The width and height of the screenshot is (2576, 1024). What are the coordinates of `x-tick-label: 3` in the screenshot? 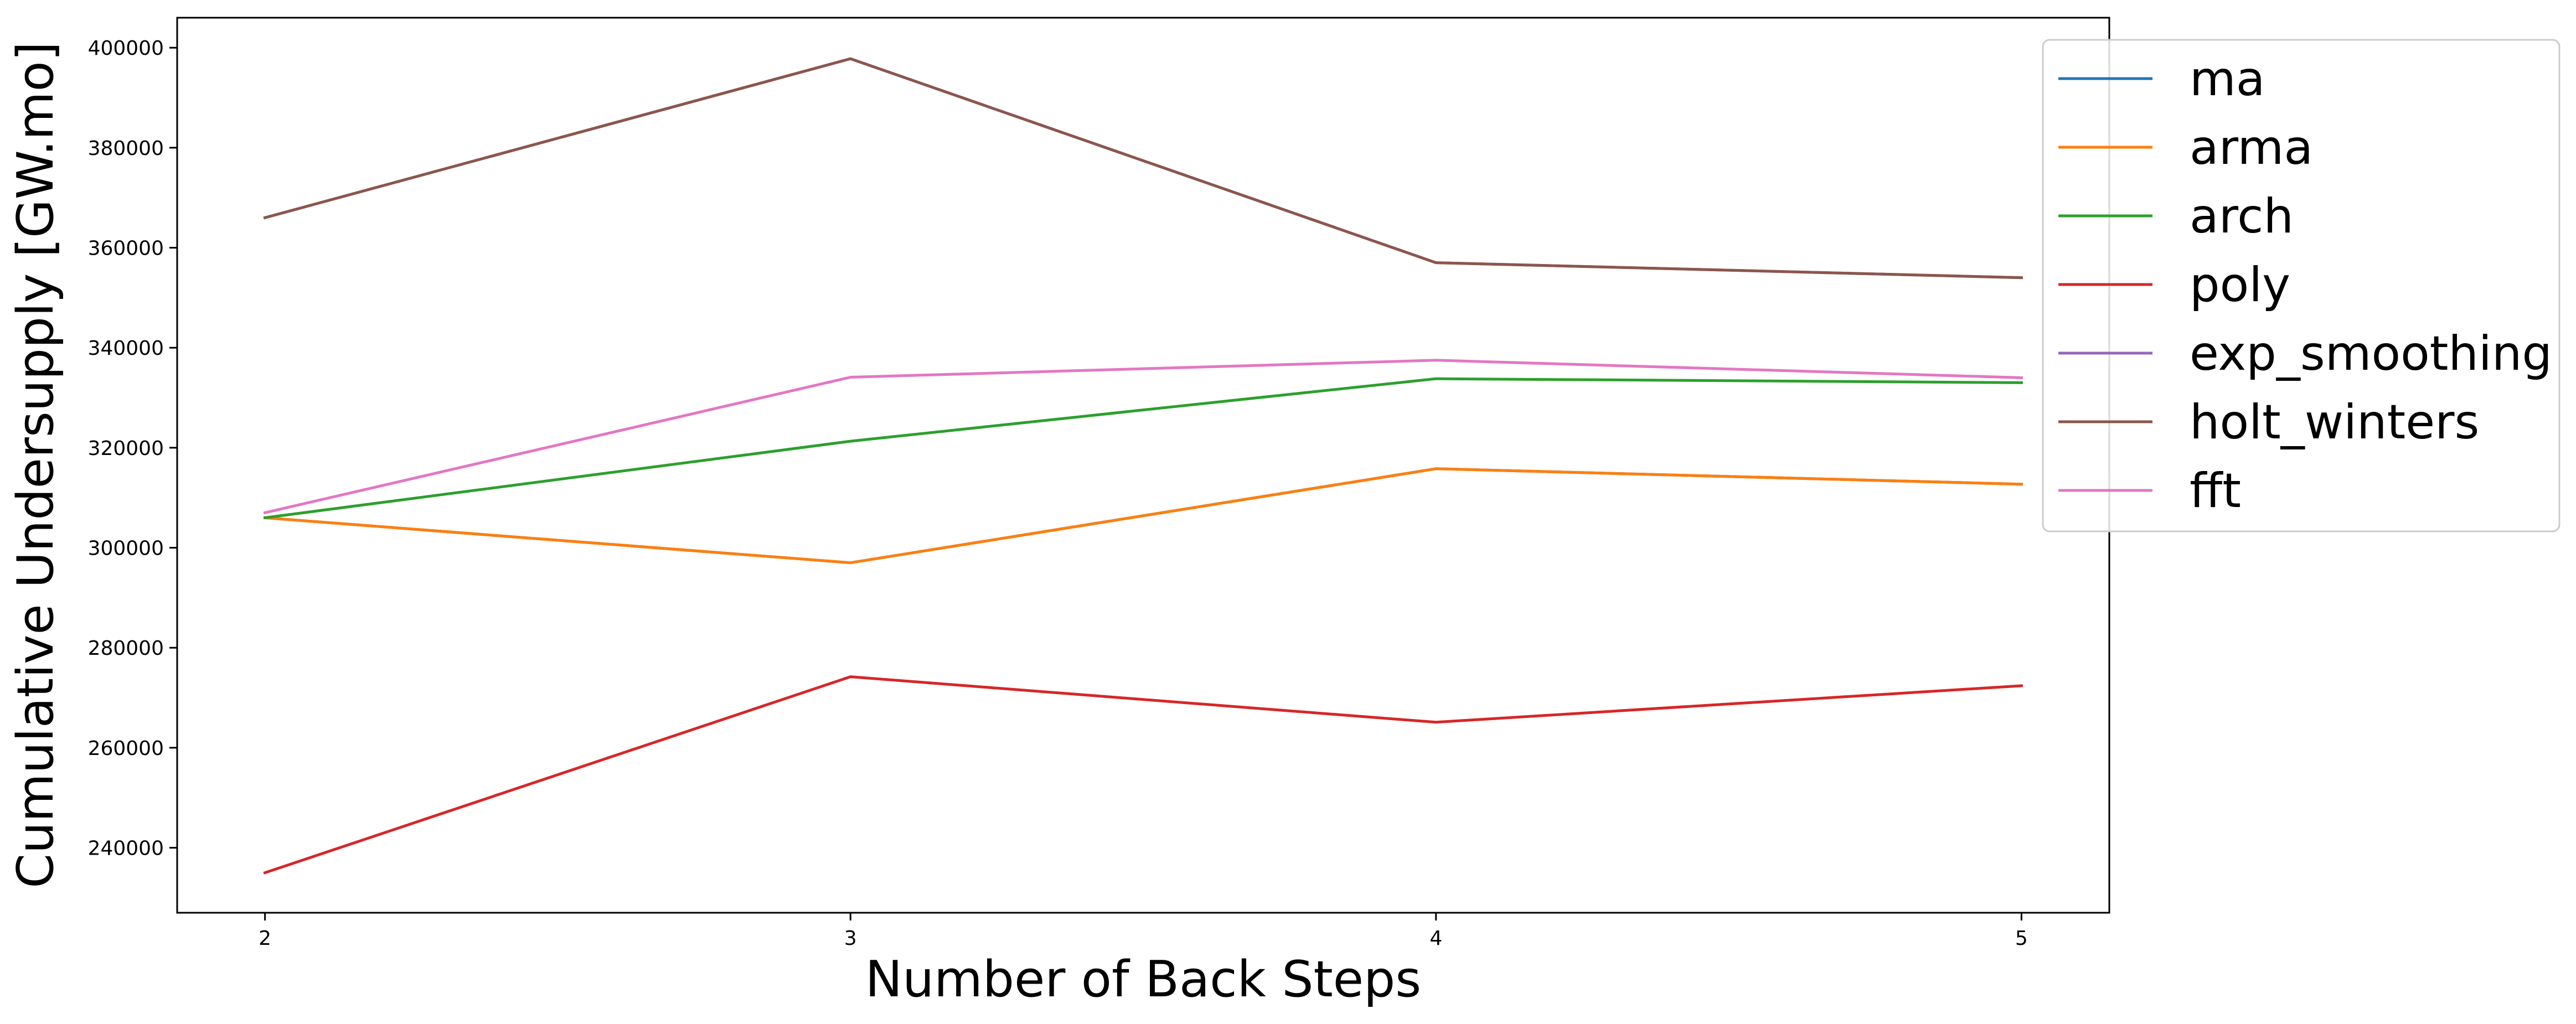 It's located at (851, 938).